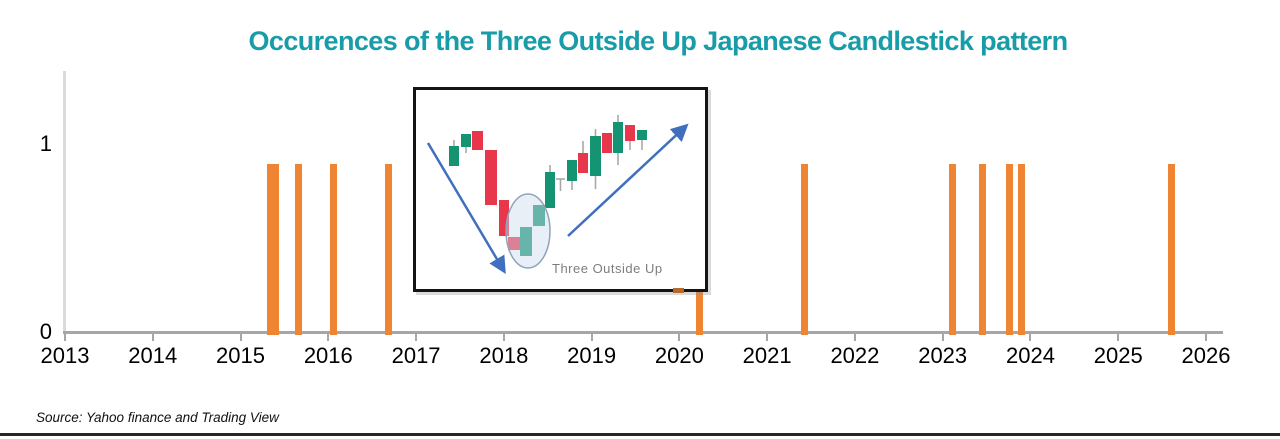 The height and width of the screenshot is (439, 1280). What do you see at coordinates (504, 355) in the screenshot?
I see `x-tick-label: 2018` at bounding box center [504, 355].